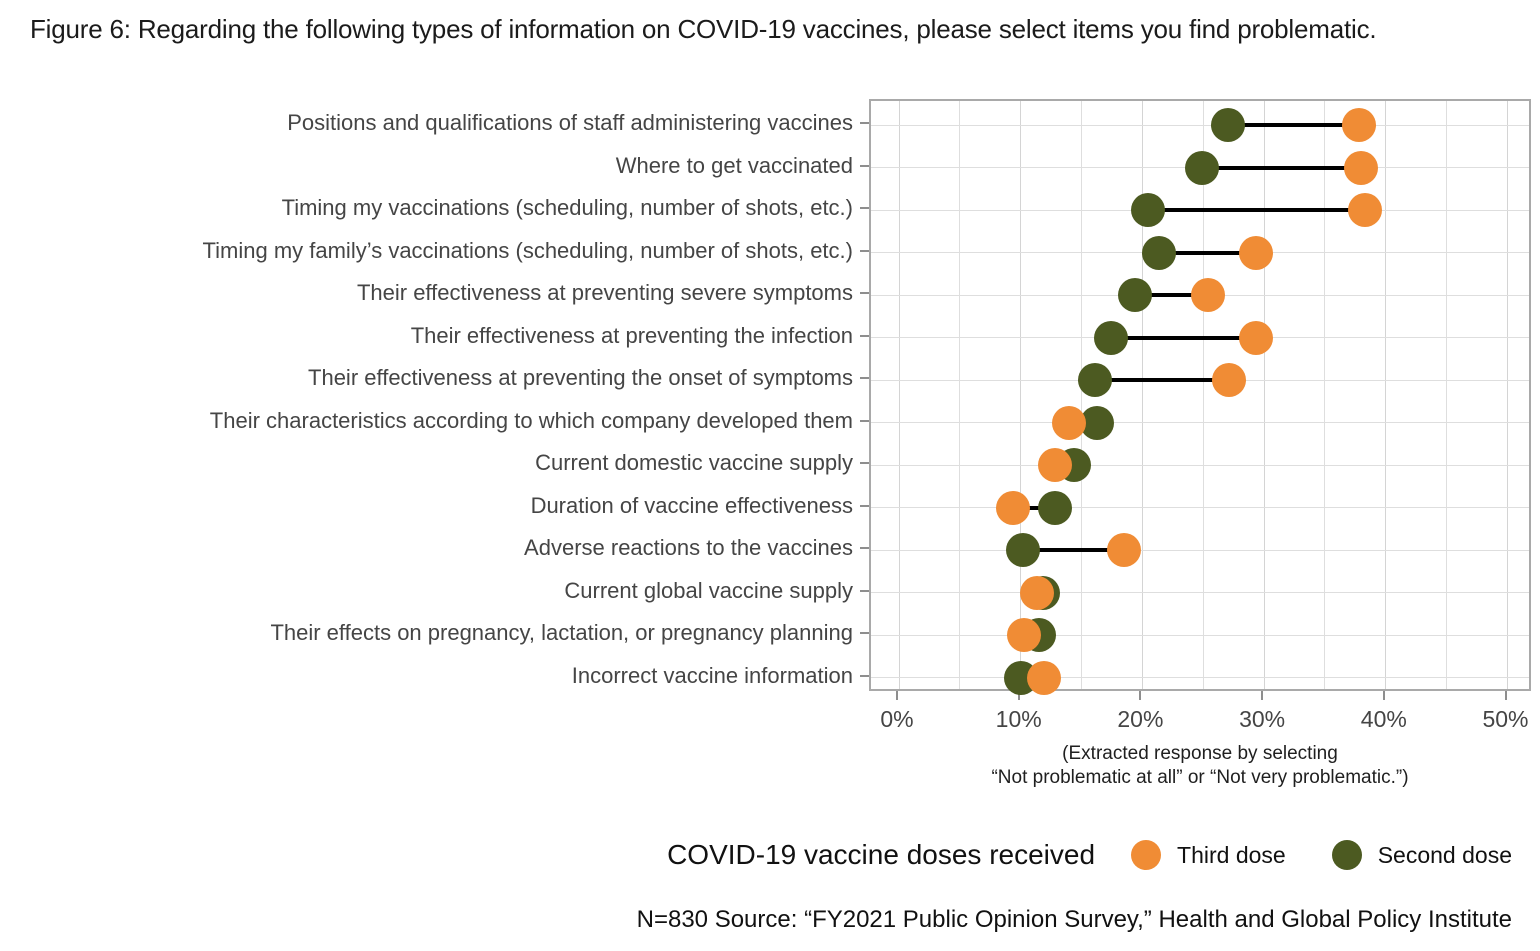 This screenshot has width=1540, height=951. Describe the element at coordinates (881, 854) in the screenshot. I see `legend-title: COVID-19 vaccine doses received` at that location.